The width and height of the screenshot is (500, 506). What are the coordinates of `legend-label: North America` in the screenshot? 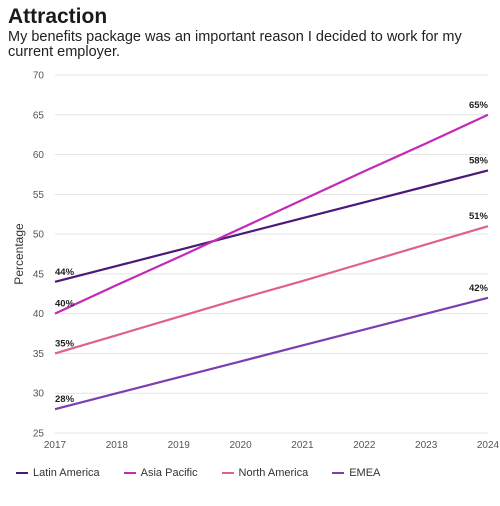 It's located at (273, 473).